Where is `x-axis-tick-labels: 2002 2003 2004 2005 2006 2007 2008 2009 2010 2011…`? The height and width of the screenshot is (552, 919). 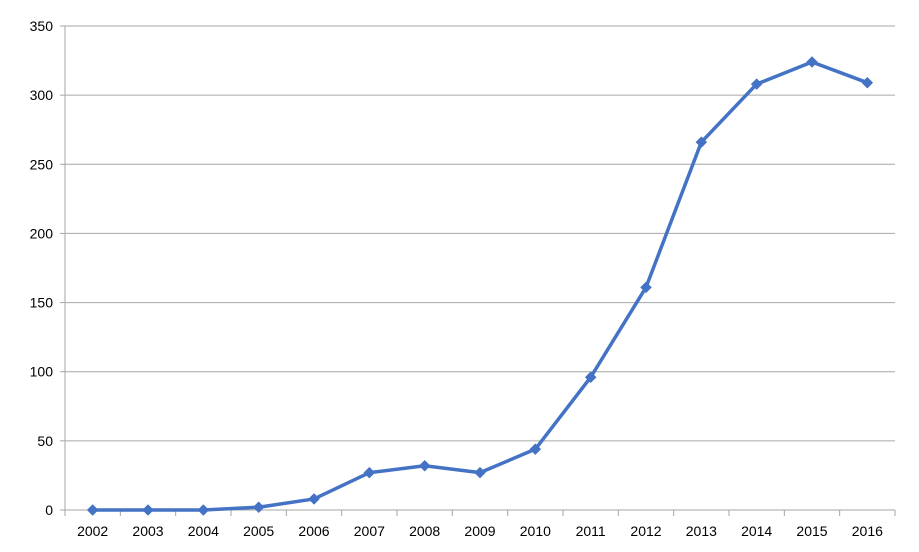 x-axis-tick-labels: 2002 2003 2004 2005 2006 2007 2008 2009 2010 2011… is located at coordinates (480, 531).